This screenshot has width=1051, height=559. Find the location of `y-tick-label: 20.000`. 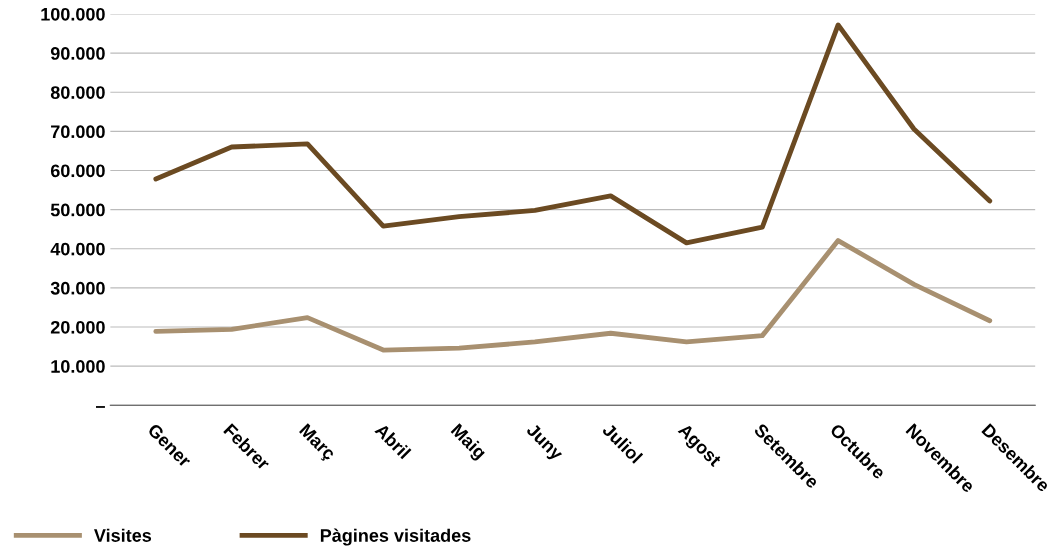

y-tick-label: 20.000 is located at coordinates (77, 327).